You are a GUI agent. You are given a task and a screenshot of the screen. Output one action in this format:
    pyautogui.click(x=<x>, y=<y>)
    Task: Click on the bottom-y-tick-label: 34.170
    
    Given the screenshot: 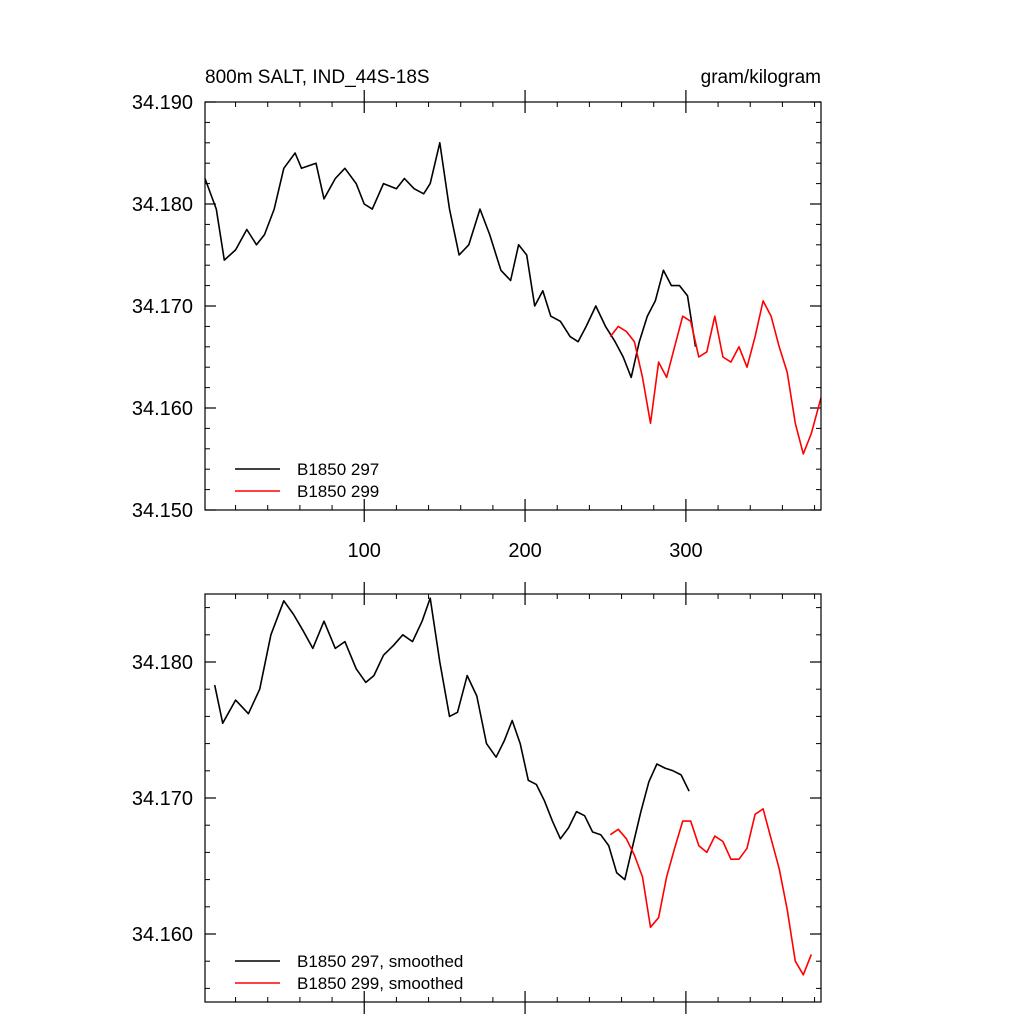 What is the action you would take?
    pyautogui.click(x=162, y=799)
    